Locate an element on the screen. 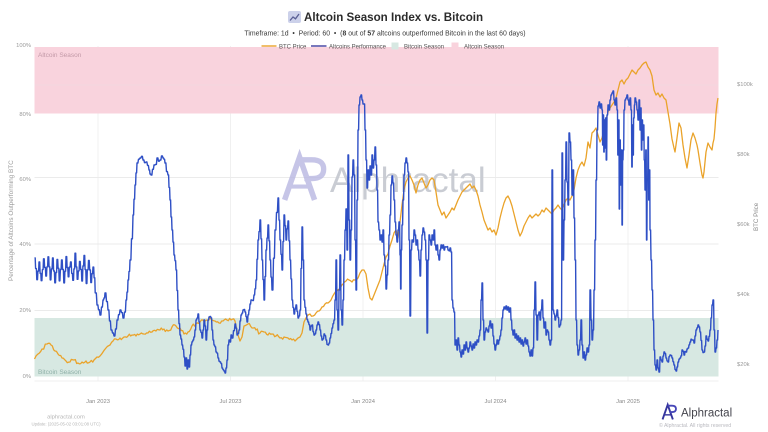 Image resolution: width=768 pixels, height=432 pixels. svg-text: 100% is located at coordinates (23, 46).